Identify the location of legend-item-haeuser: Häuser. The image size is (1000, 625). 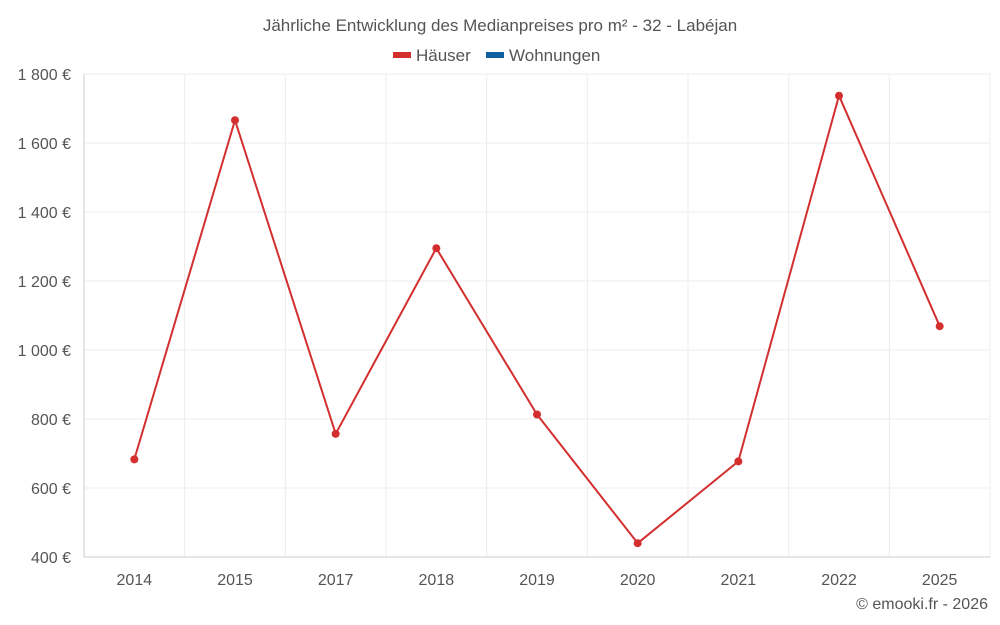
(432, 55).